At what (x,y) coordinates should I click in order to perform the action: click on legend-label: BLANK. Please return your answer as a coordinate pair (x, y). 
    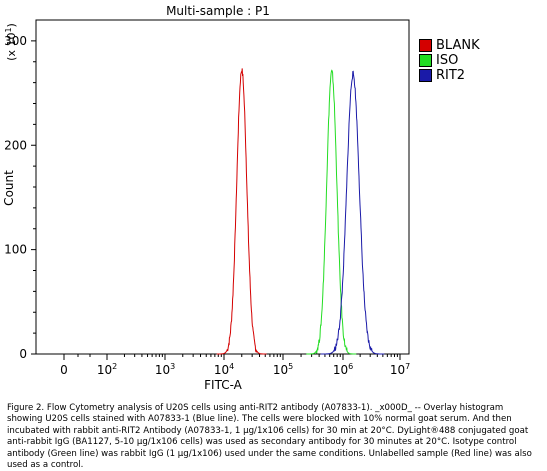
    Looking at the image, I should click on (458, 45).